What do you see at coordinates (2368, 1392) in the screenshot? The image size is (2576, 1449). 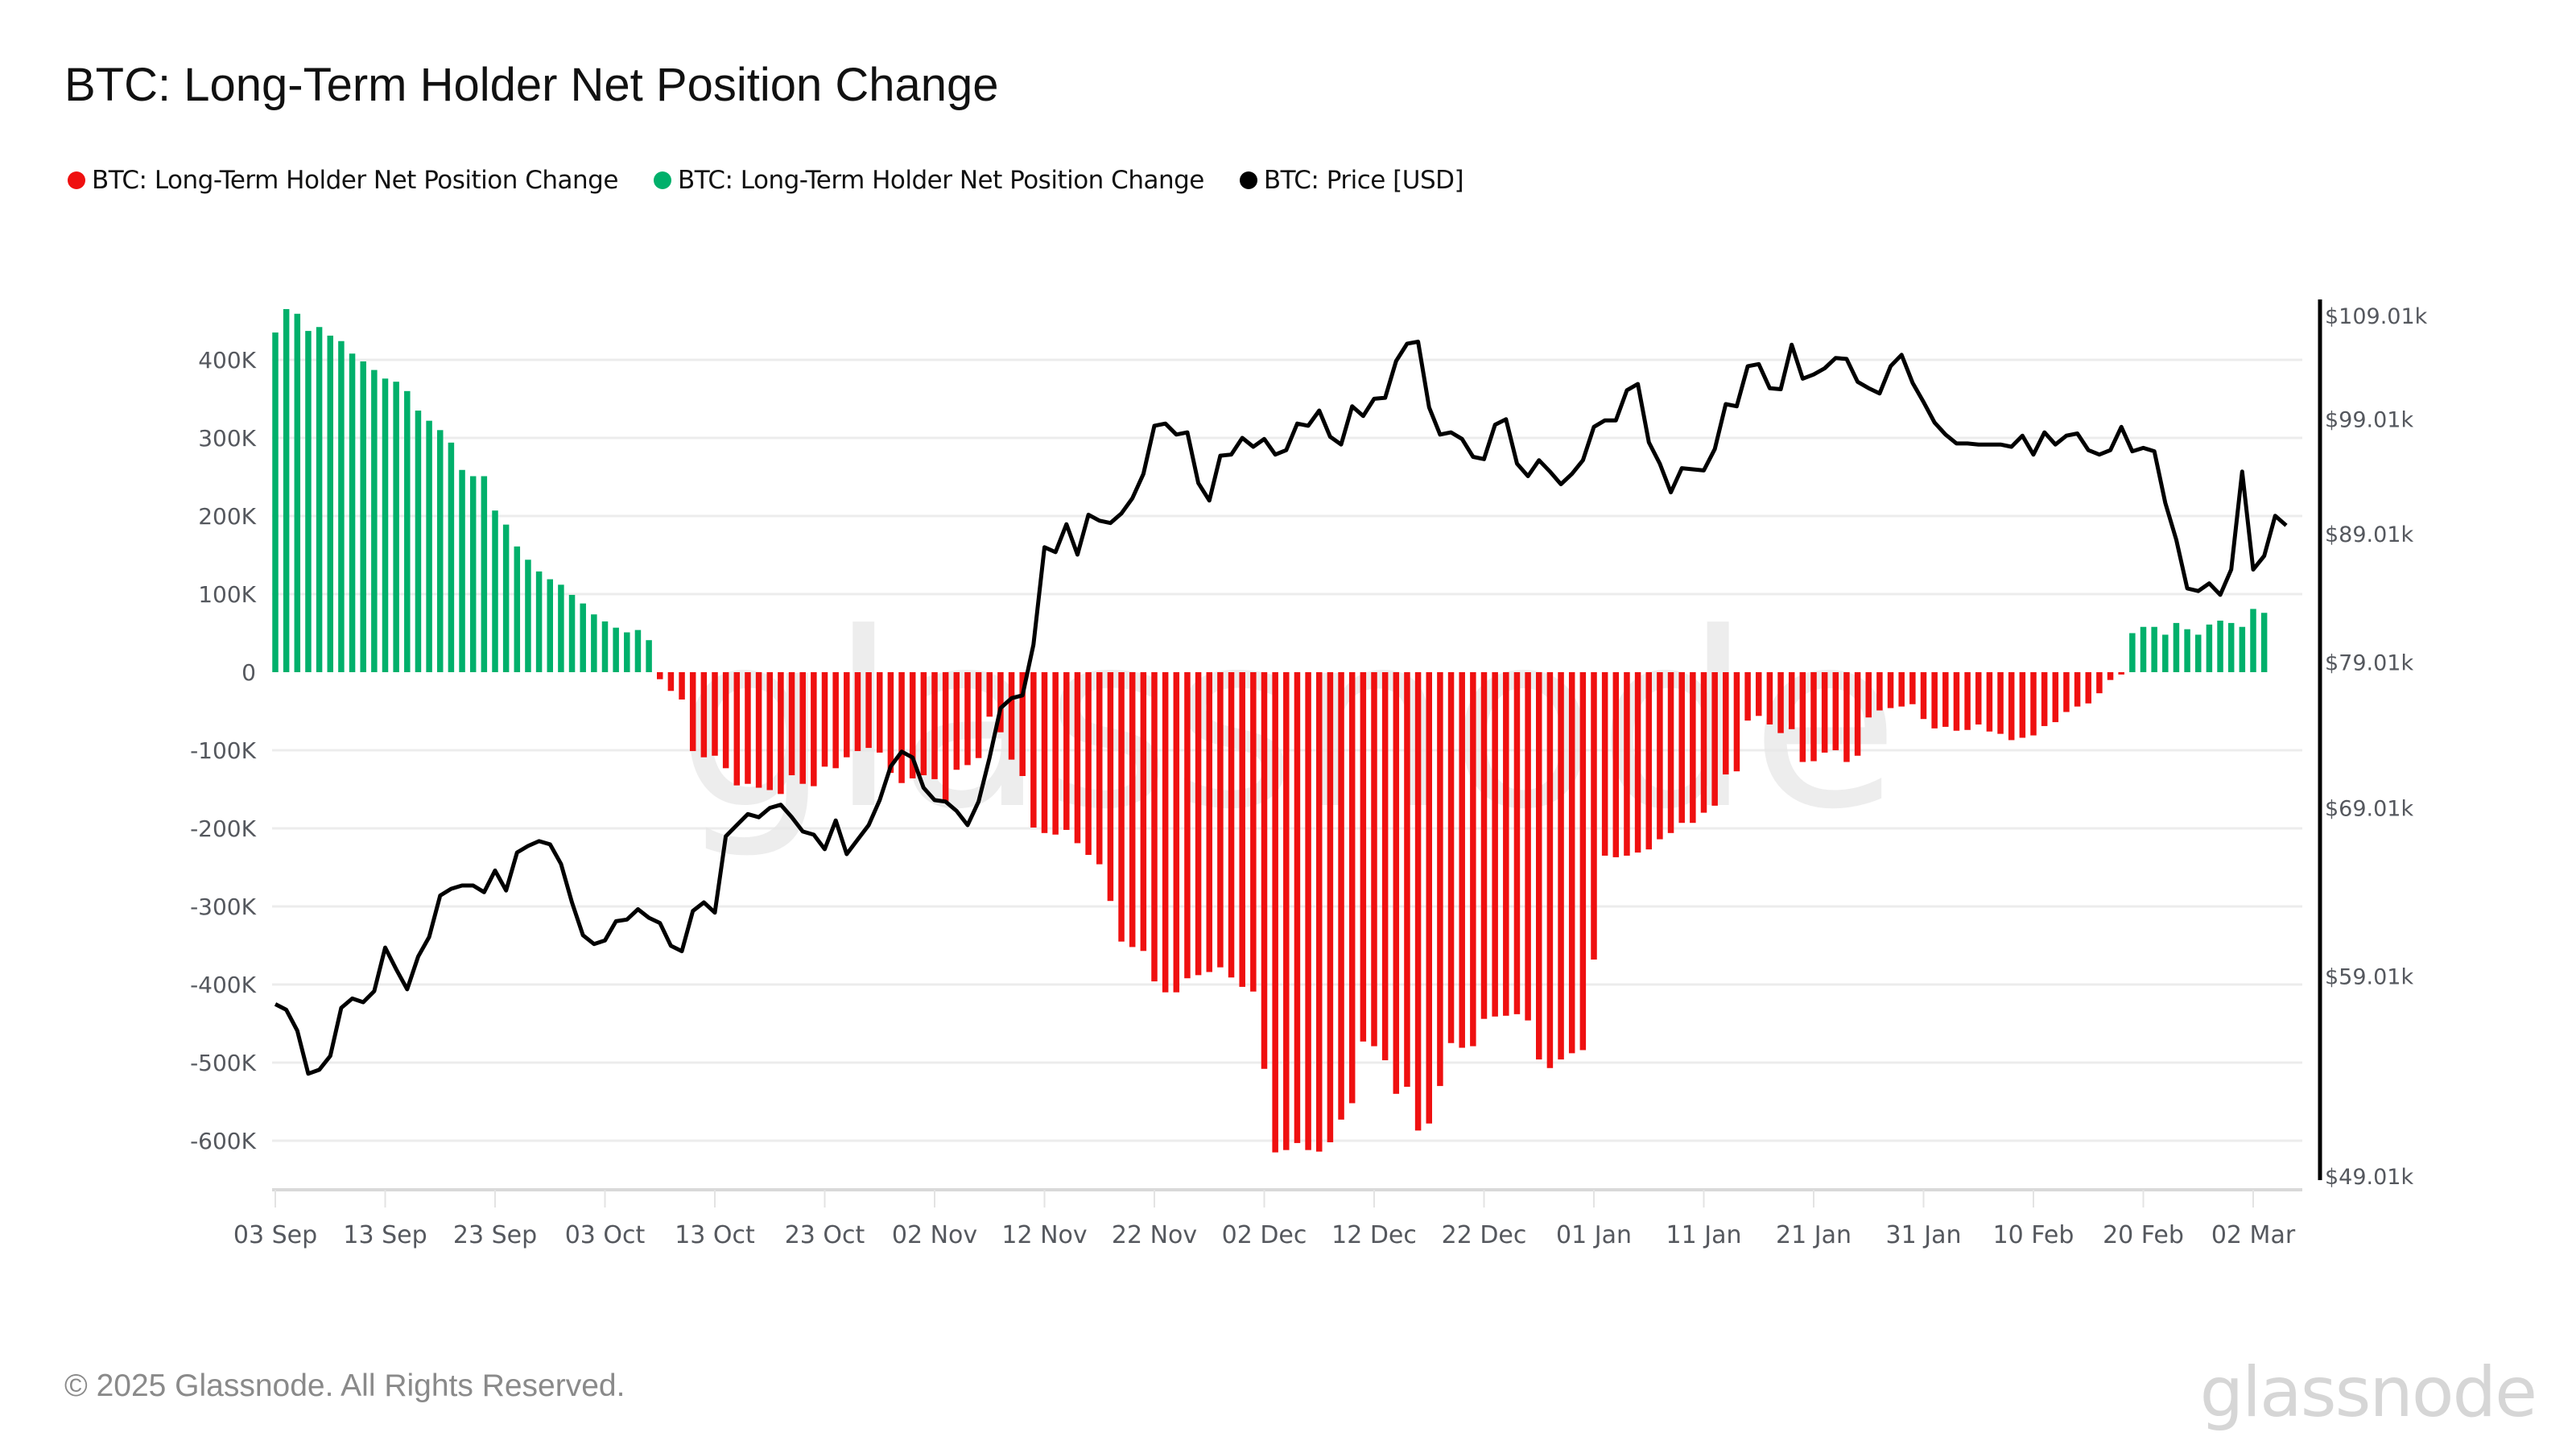 I see `glassnode-logo: glassnode` at bounding box center [2368, 1392].